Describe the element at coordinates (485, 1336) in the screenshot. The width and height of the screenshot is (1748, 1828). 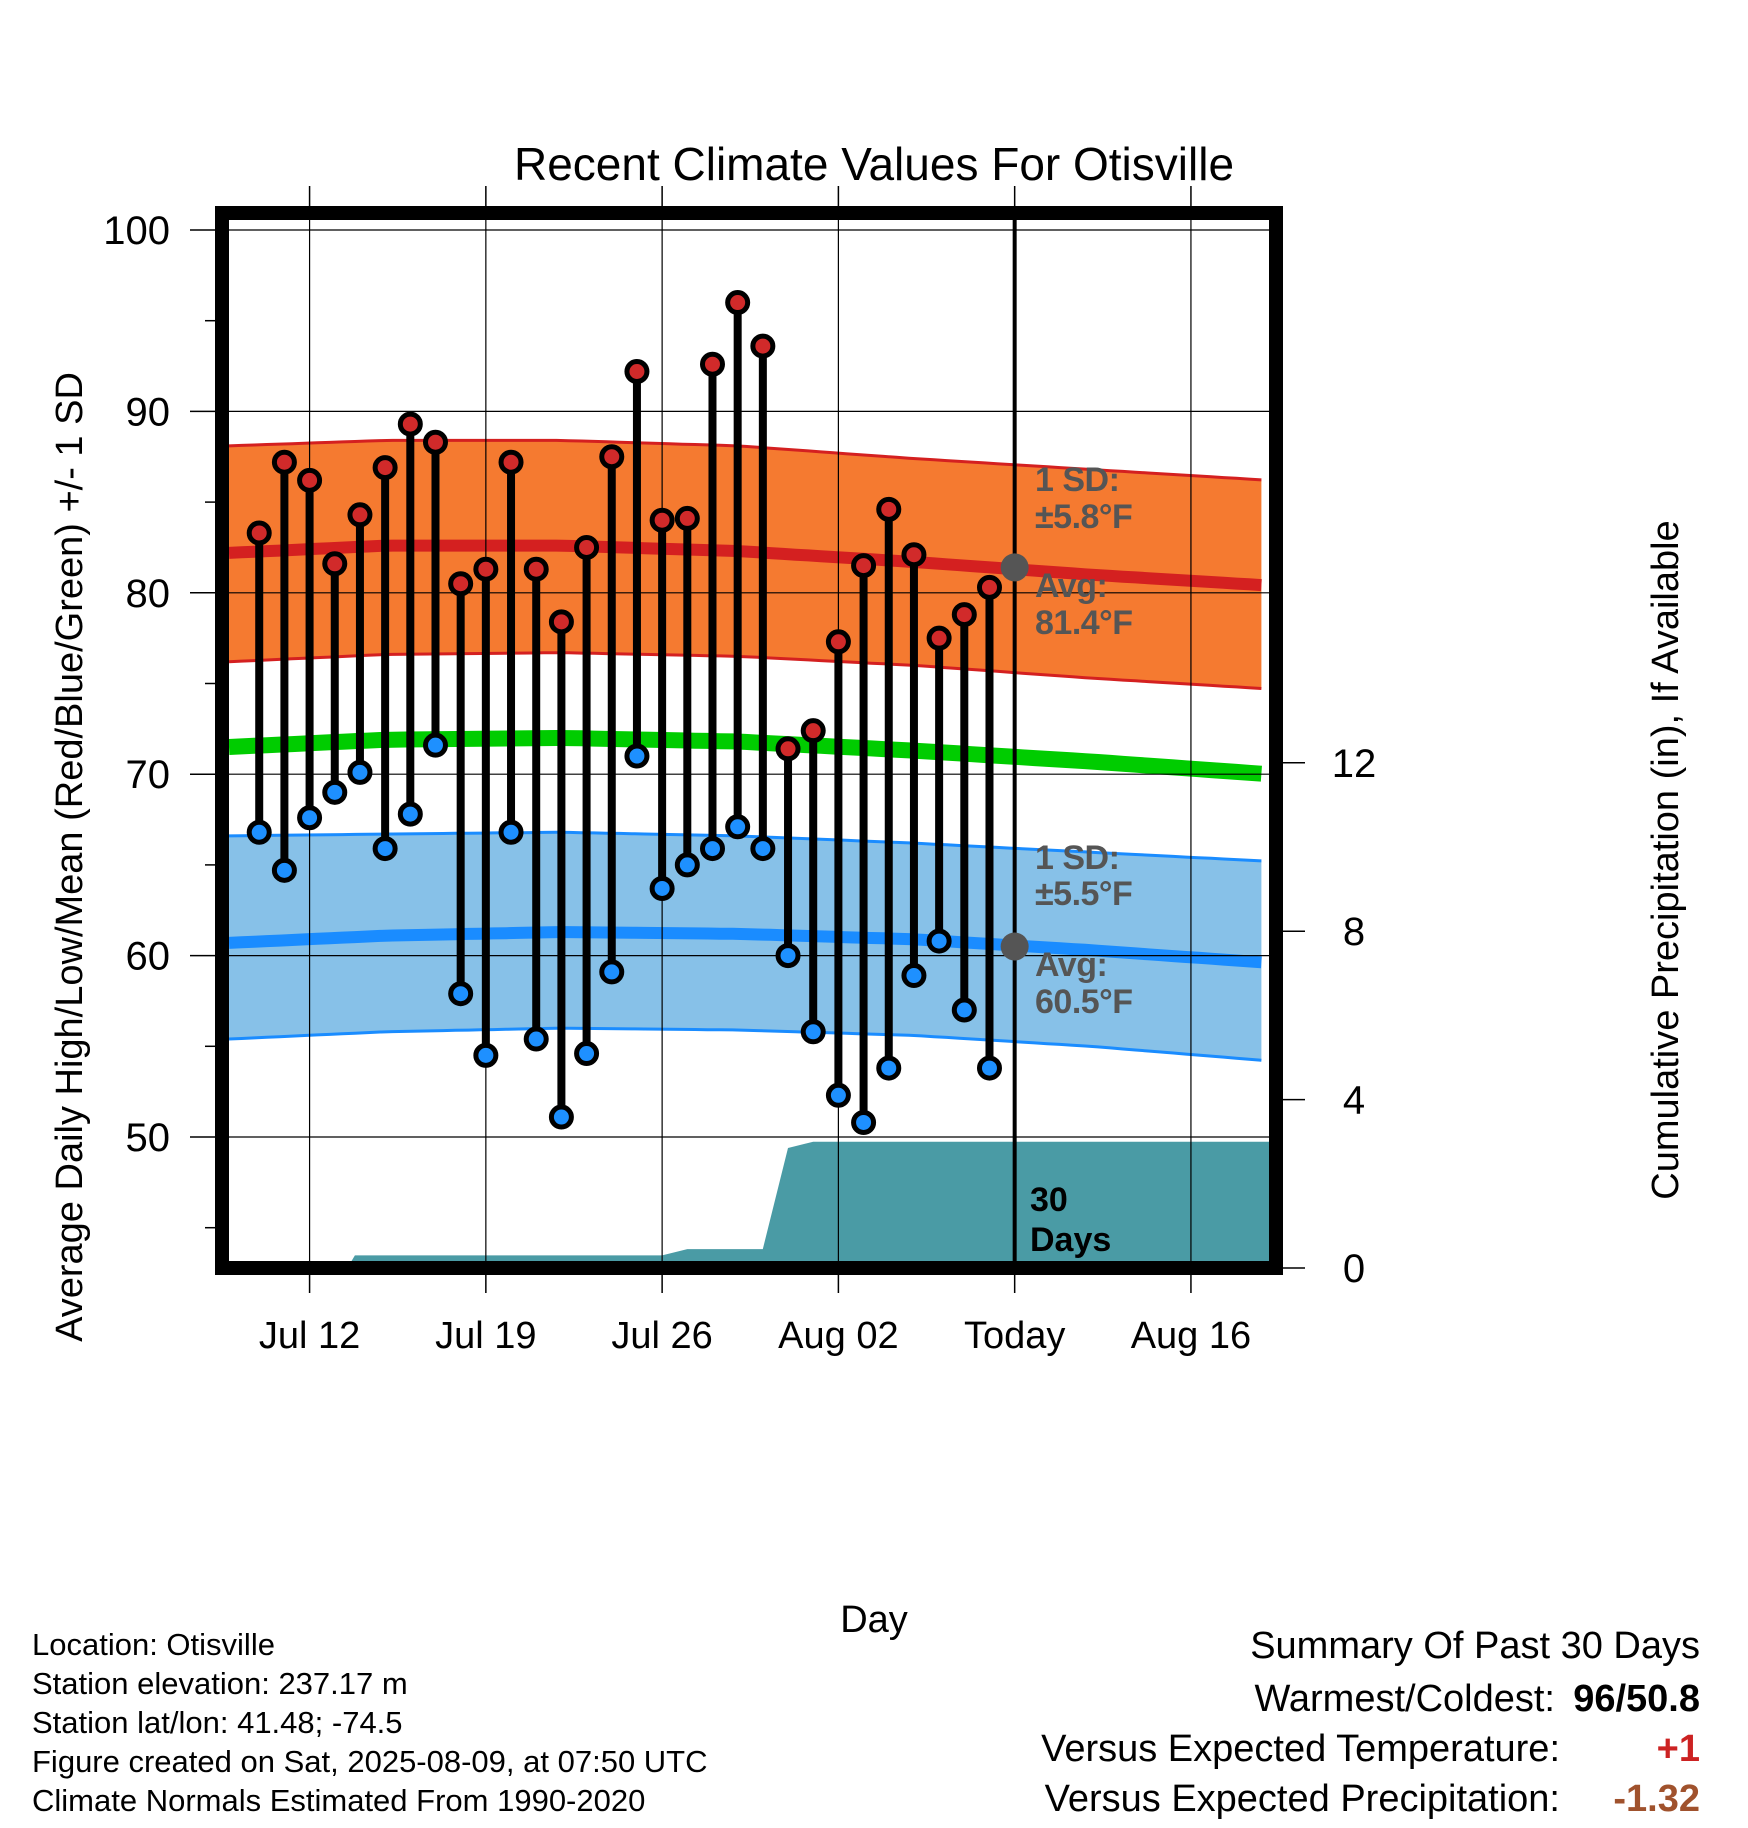
I see `x-tick-label: Jul 19` at that location.